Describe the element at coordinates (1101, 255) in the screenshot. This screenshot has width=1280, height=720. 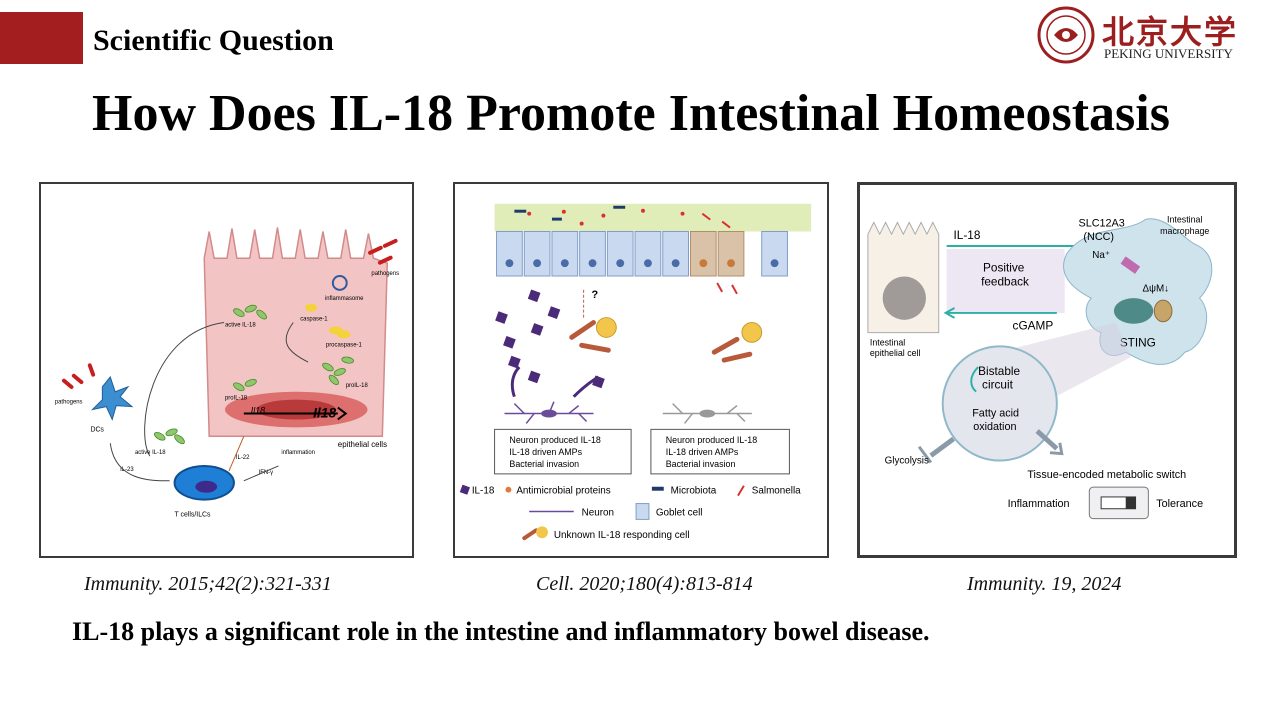
I see `na-label: Na⁺` at that location.